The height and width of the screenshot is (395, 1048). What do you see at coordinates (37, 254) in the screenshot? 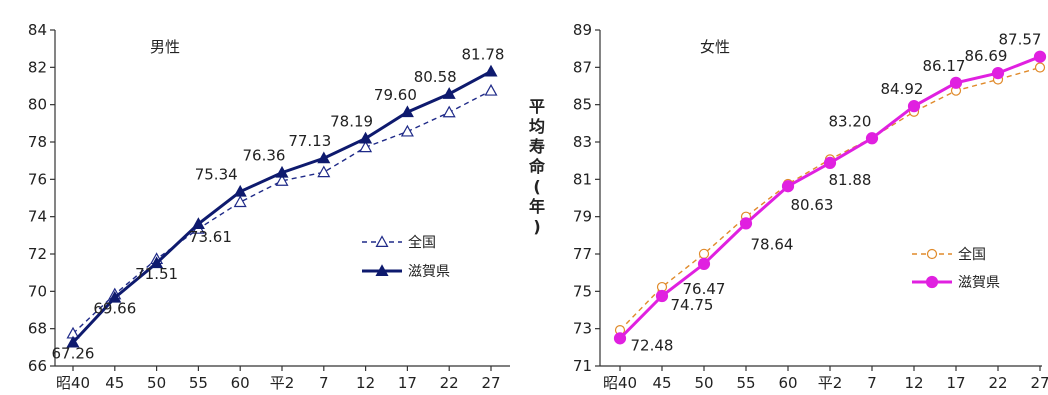
I see `y-tick-label: 72` at bounding box center [37, 254].